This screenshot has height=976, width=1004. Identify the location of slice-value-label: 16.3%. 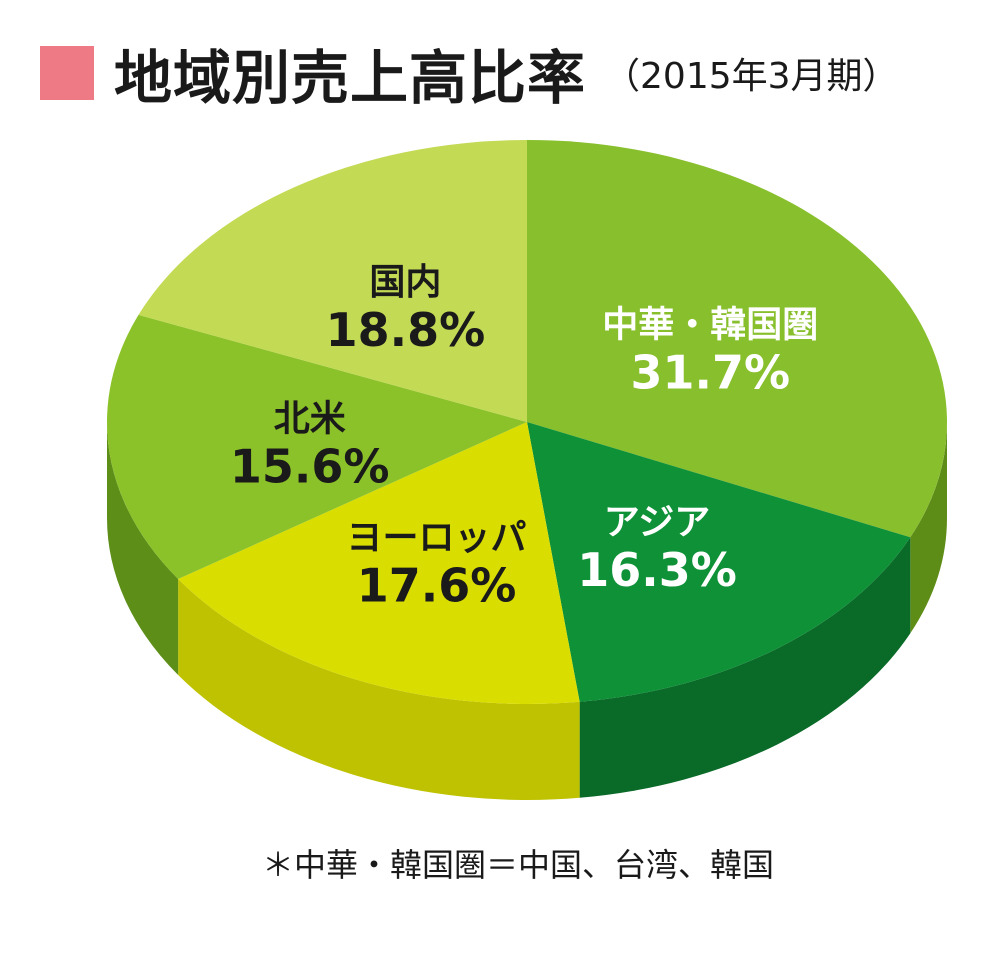
(657, 570).